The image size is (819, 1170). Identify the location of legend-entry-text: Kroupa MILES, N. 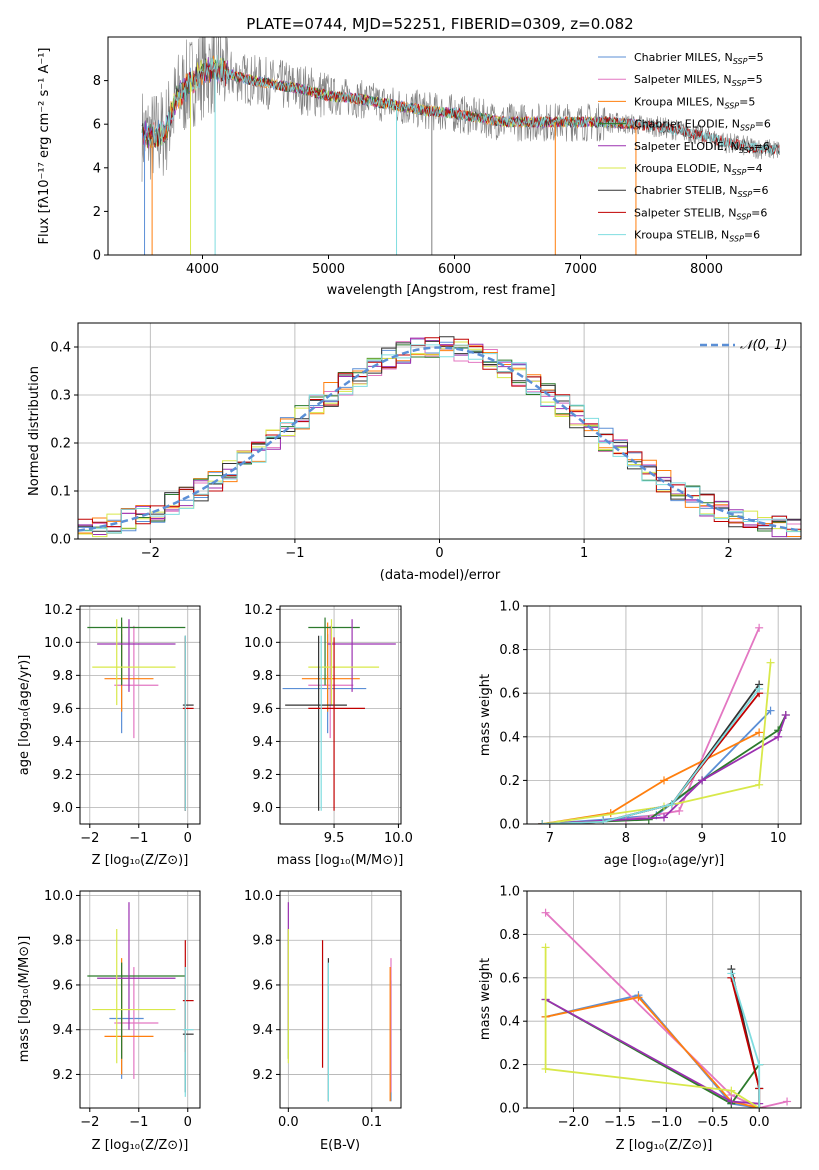
(679, 101).